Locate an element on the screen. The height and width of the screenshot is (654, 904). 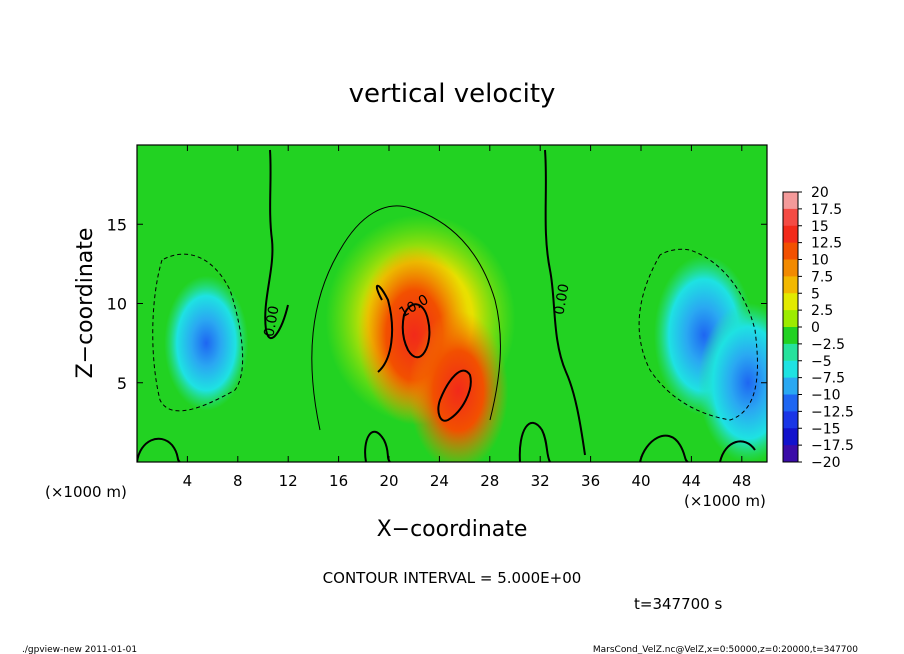
colorbar-label: 10 is located at coordinates (820, 261).